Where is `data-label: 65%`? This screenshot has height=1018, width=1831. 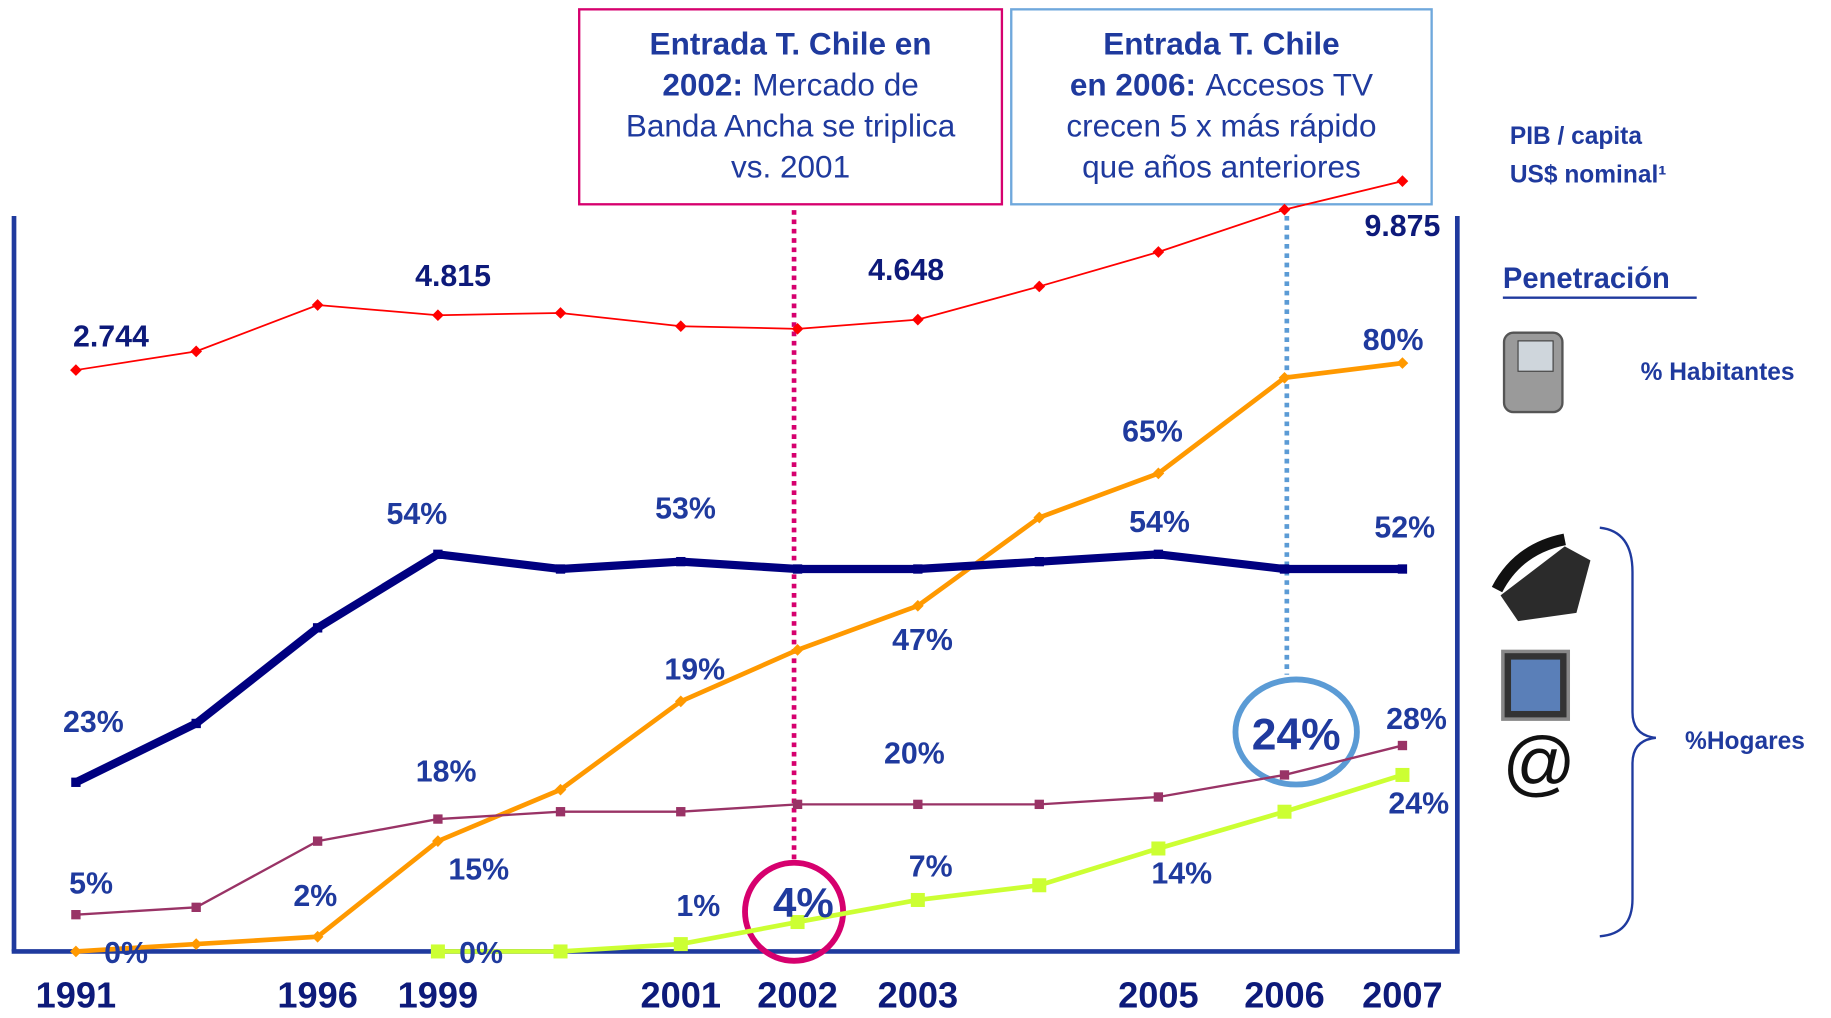 data-label: 65% is located at coordinates (1152, 432).